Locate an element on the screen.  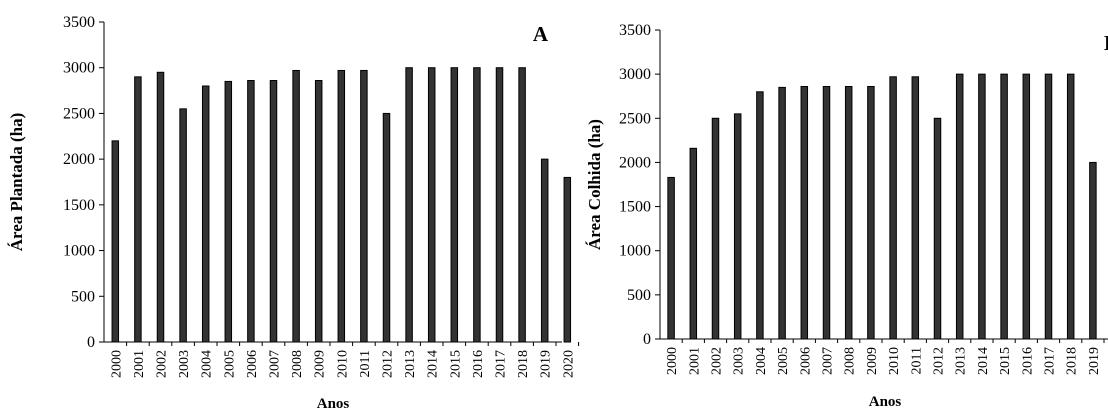
bar-2005 is located at coordinates (228, 211).